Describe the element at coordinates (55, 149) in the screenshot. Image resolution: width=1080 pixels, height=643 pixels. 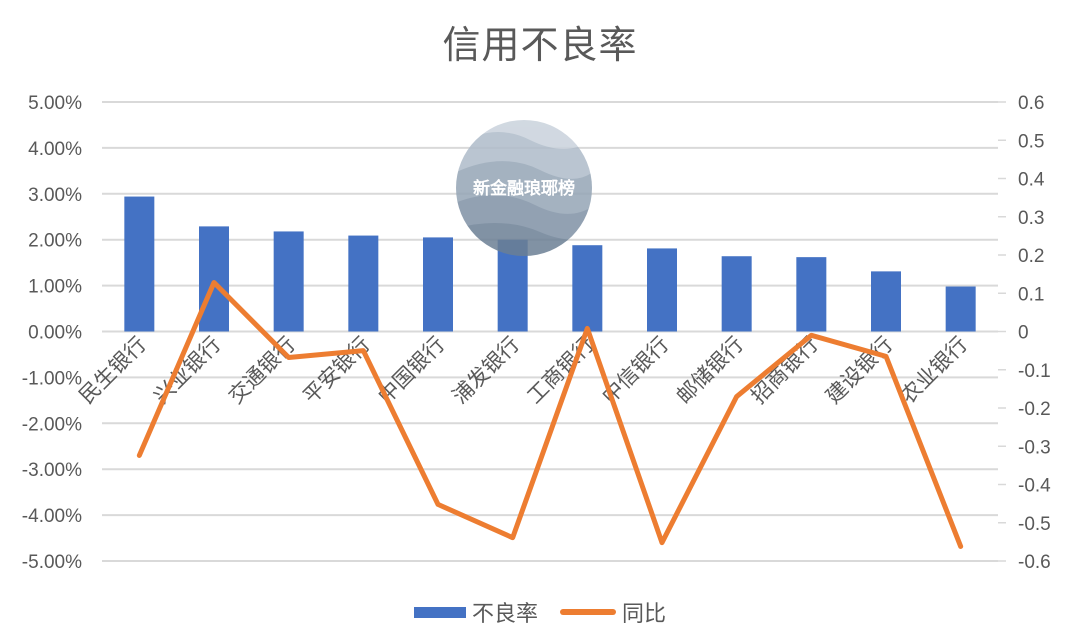
I see `left-tick-label: 4.00%` at that location.